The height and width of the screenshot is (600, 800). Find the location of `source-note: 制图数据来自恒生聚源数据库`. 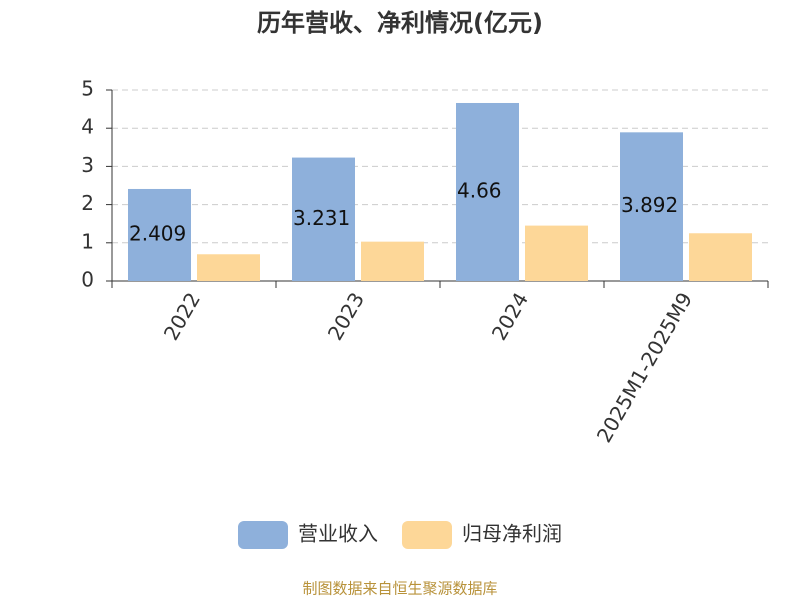

source-note: 制图数据来自恒生聚源数据库 is located at coordinates (399, 589).